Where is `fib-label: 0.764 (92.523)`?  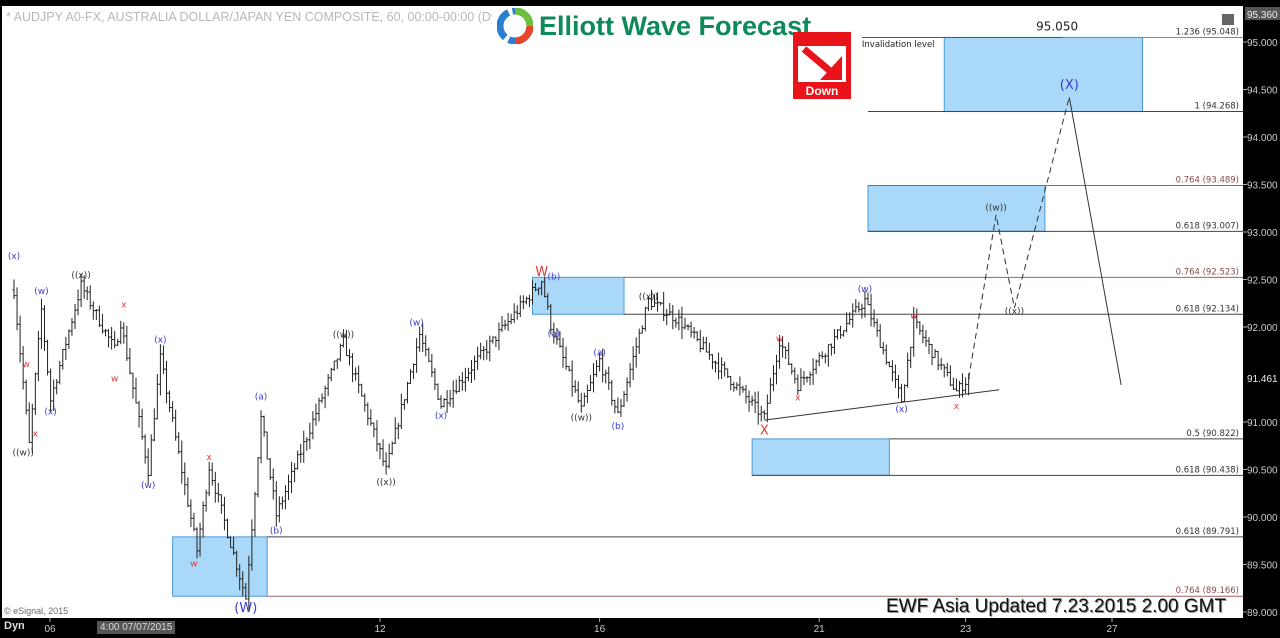
fib-label: 0.764 (92.523) is located at coordinates (1207, 272).